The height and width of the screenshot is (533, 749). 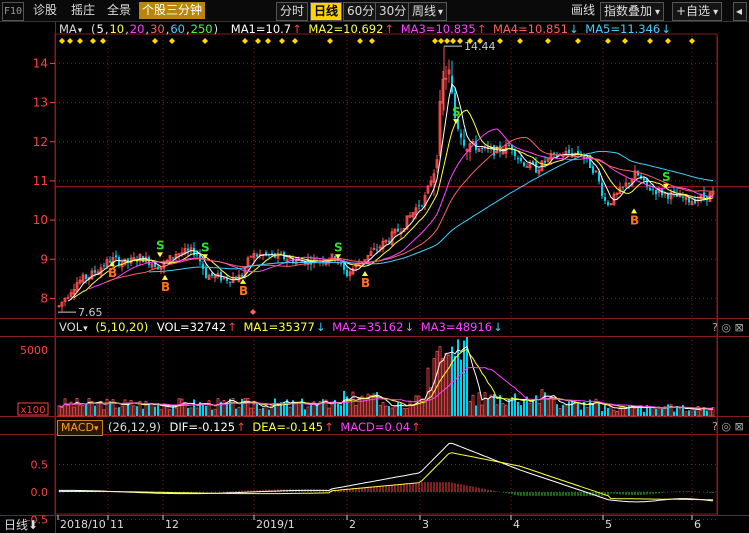 I want to click on sell-signal-label: S, so click(x=160, y=245).